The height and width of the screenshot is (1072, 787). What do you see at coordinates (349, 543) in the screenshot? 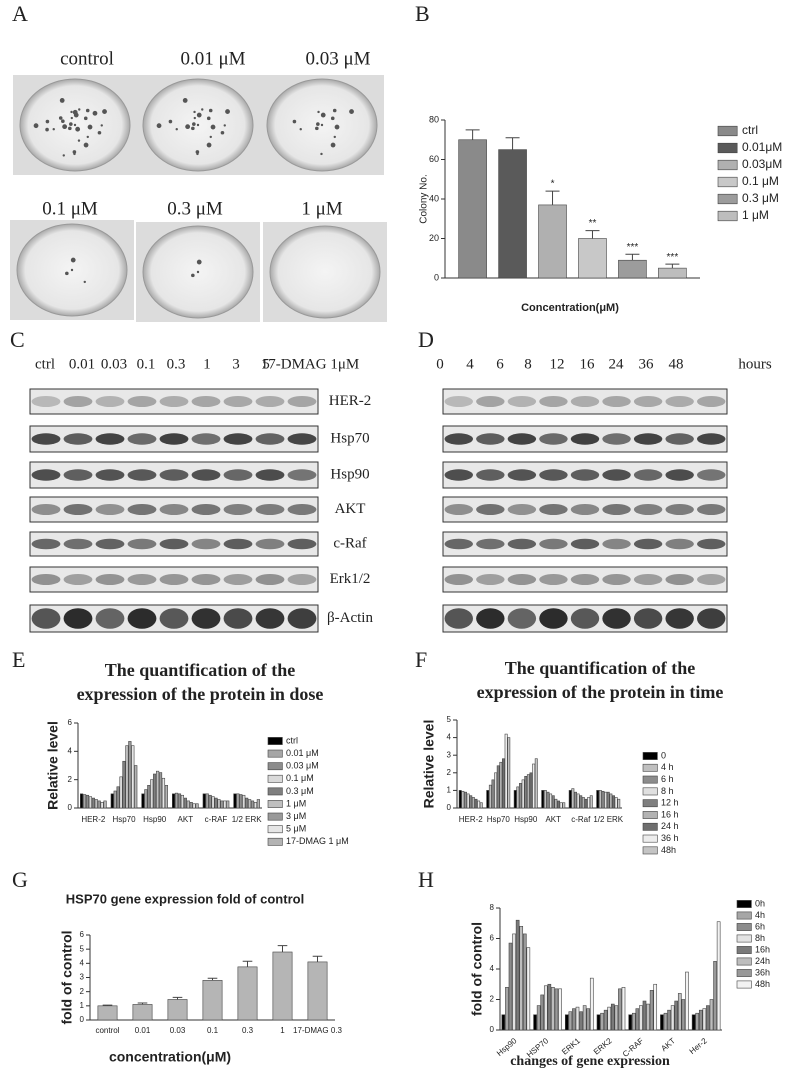
I see `protein-label: c-Raf` at bounding box center [349, 543].